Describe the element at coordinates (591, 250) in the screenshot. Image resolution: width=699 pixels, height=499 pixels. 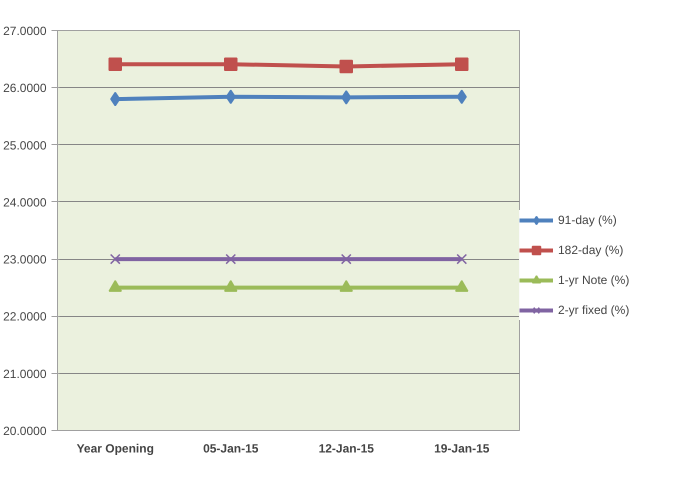
I see `legend-label: 182-day (%)` at that location.